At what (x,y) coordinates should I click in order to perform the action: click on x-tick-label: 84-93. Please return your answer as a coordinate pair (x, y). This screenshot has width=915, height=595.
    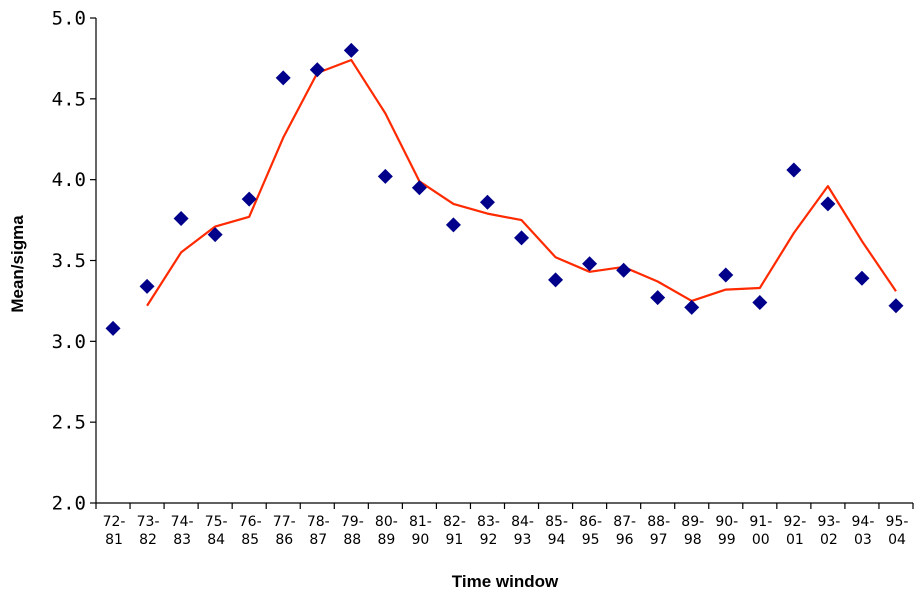
    Looking at the image, I should click on (522, 531).